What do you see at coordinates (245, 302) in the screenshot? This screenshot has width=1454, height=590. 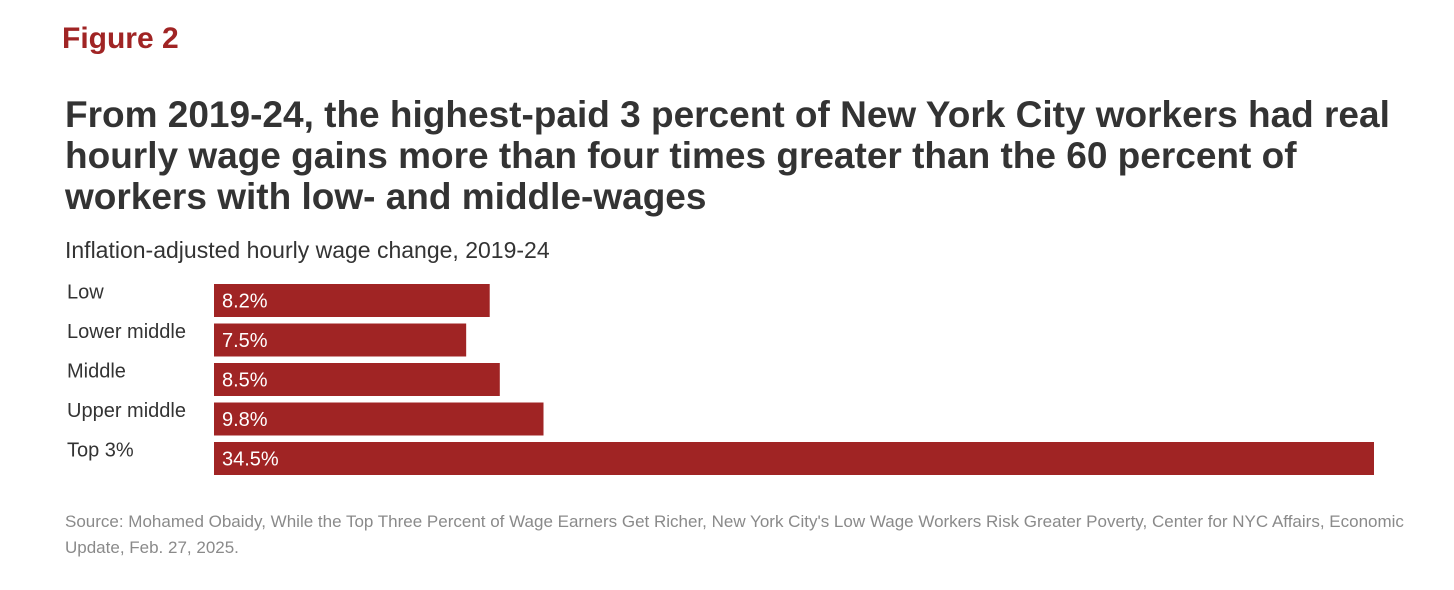 I see `value-label: 8.2%` at bounding box center [245, 302].